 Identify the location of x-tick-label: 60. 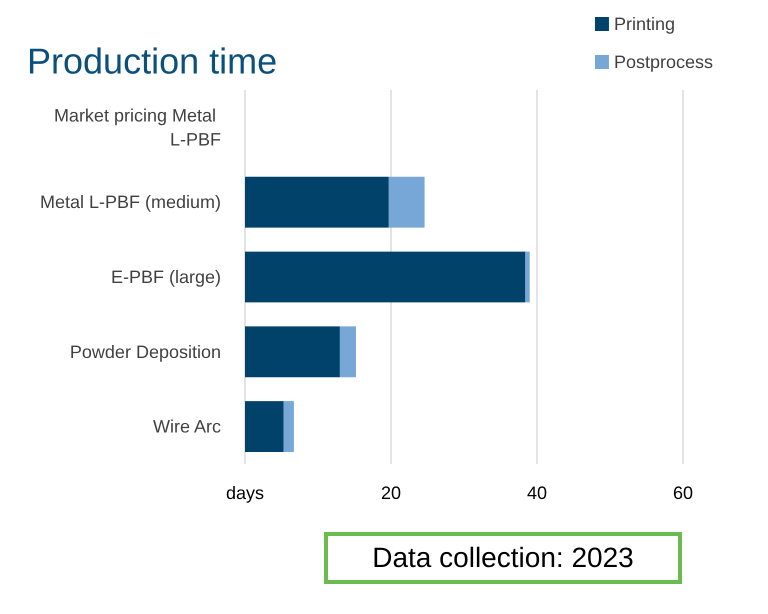
(683, 493).